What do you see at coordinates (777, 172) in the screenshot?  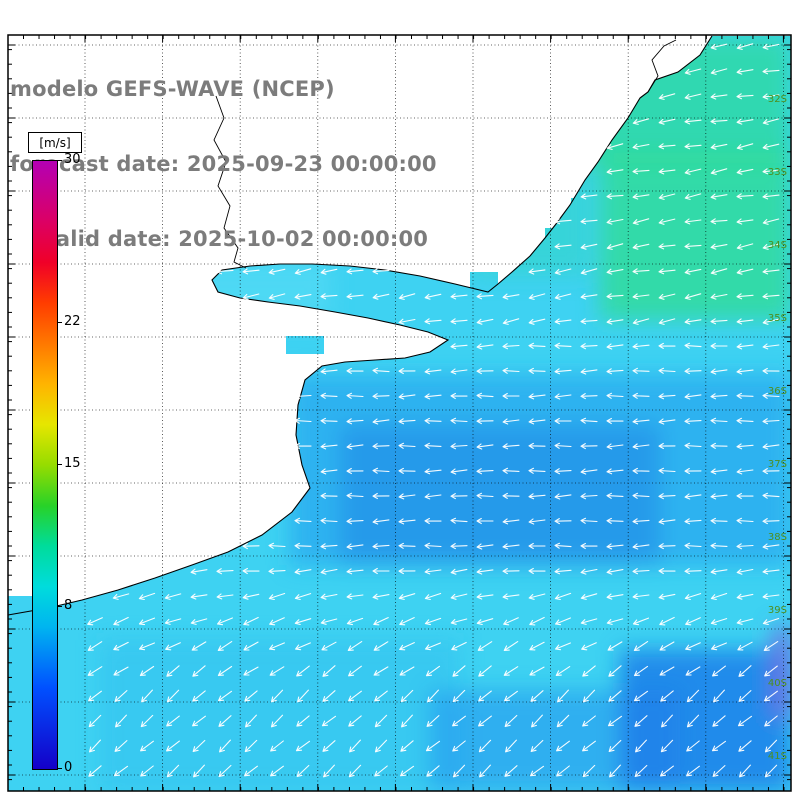 I see `lat-label: 33S` at bounding box center [777, 172].